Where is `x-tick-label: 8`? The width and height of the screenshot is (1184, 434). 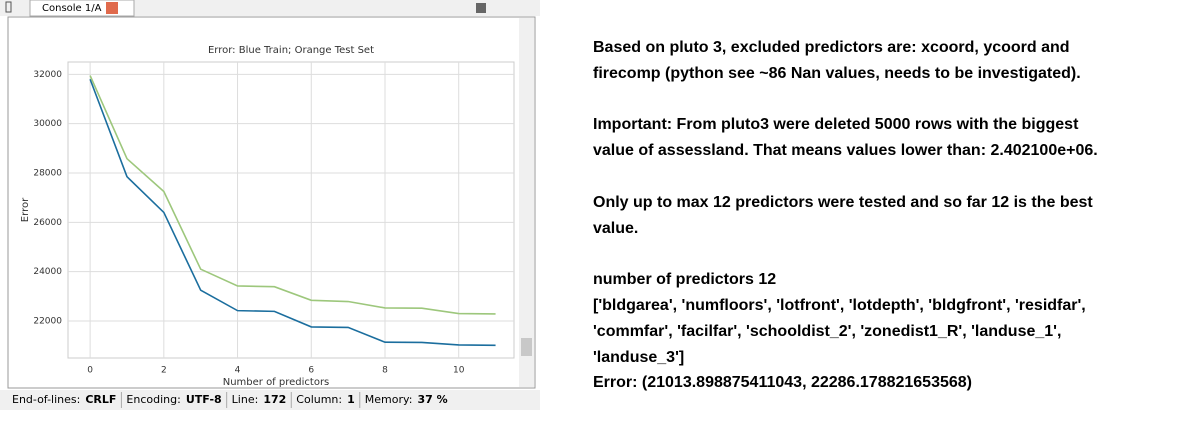 x-tick-label: 8 is located at coordinates (385, 371).